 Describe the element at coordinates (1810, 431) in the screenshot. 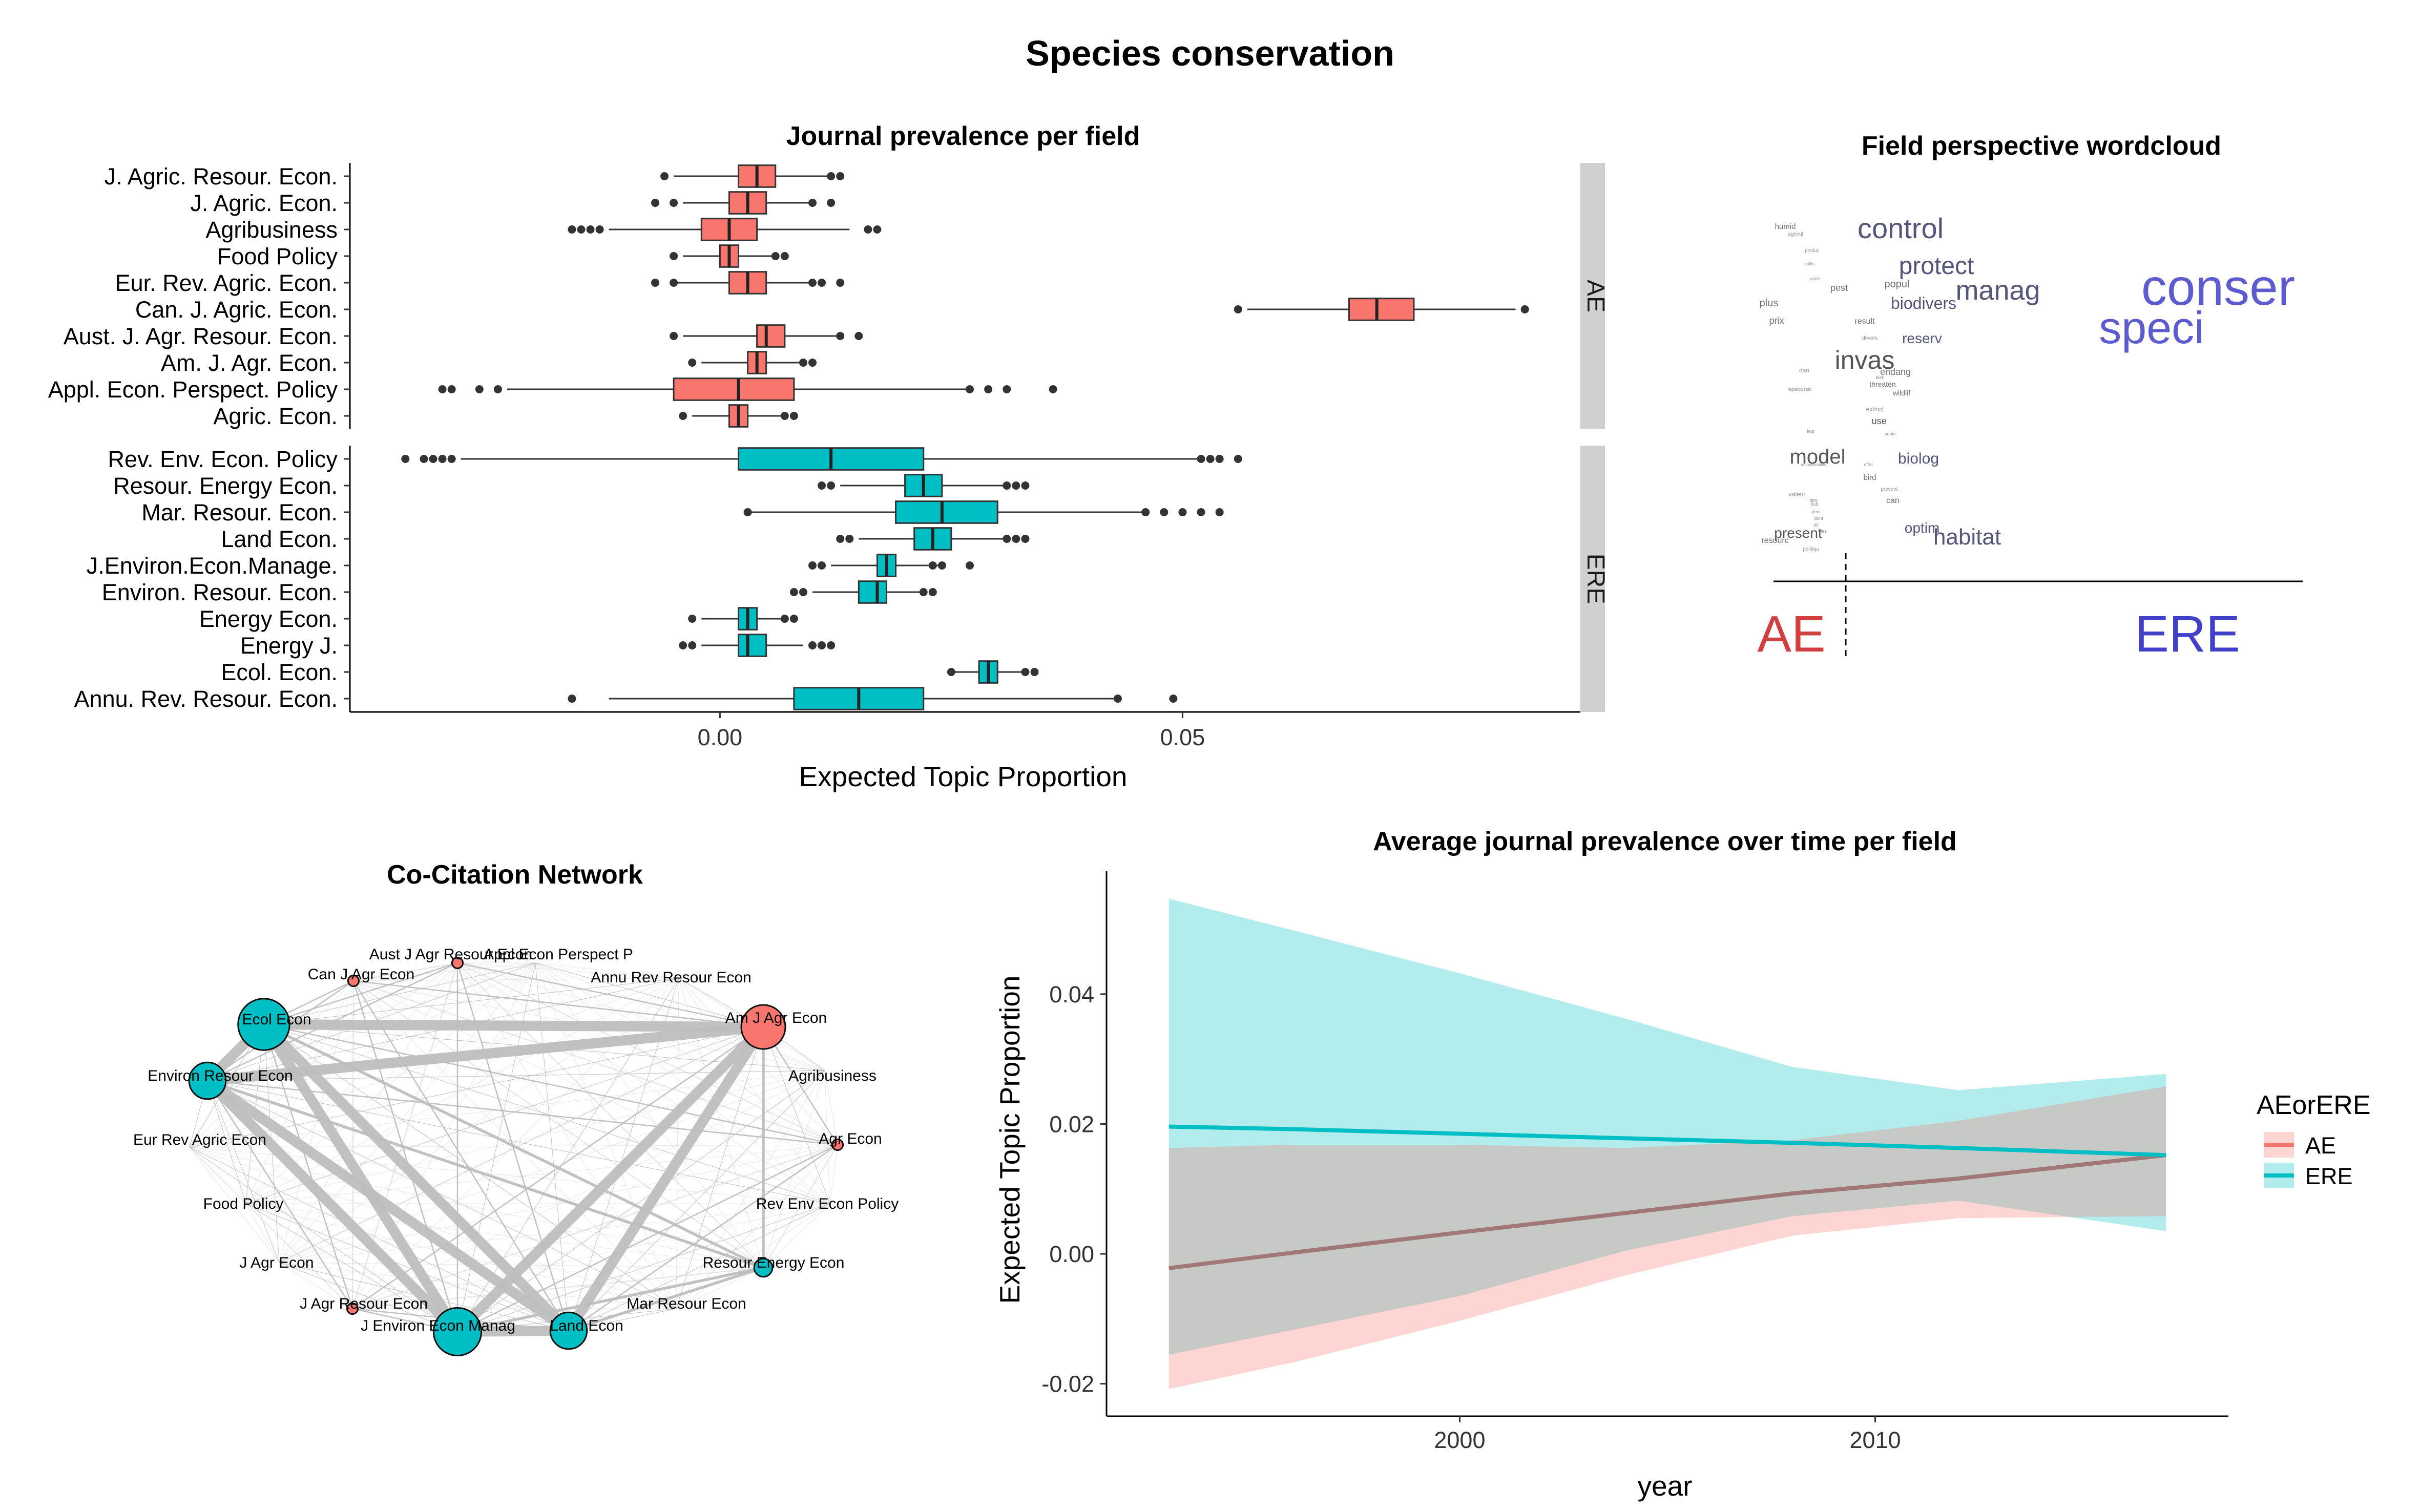

I see `wordcloud-word: leur` at that location.